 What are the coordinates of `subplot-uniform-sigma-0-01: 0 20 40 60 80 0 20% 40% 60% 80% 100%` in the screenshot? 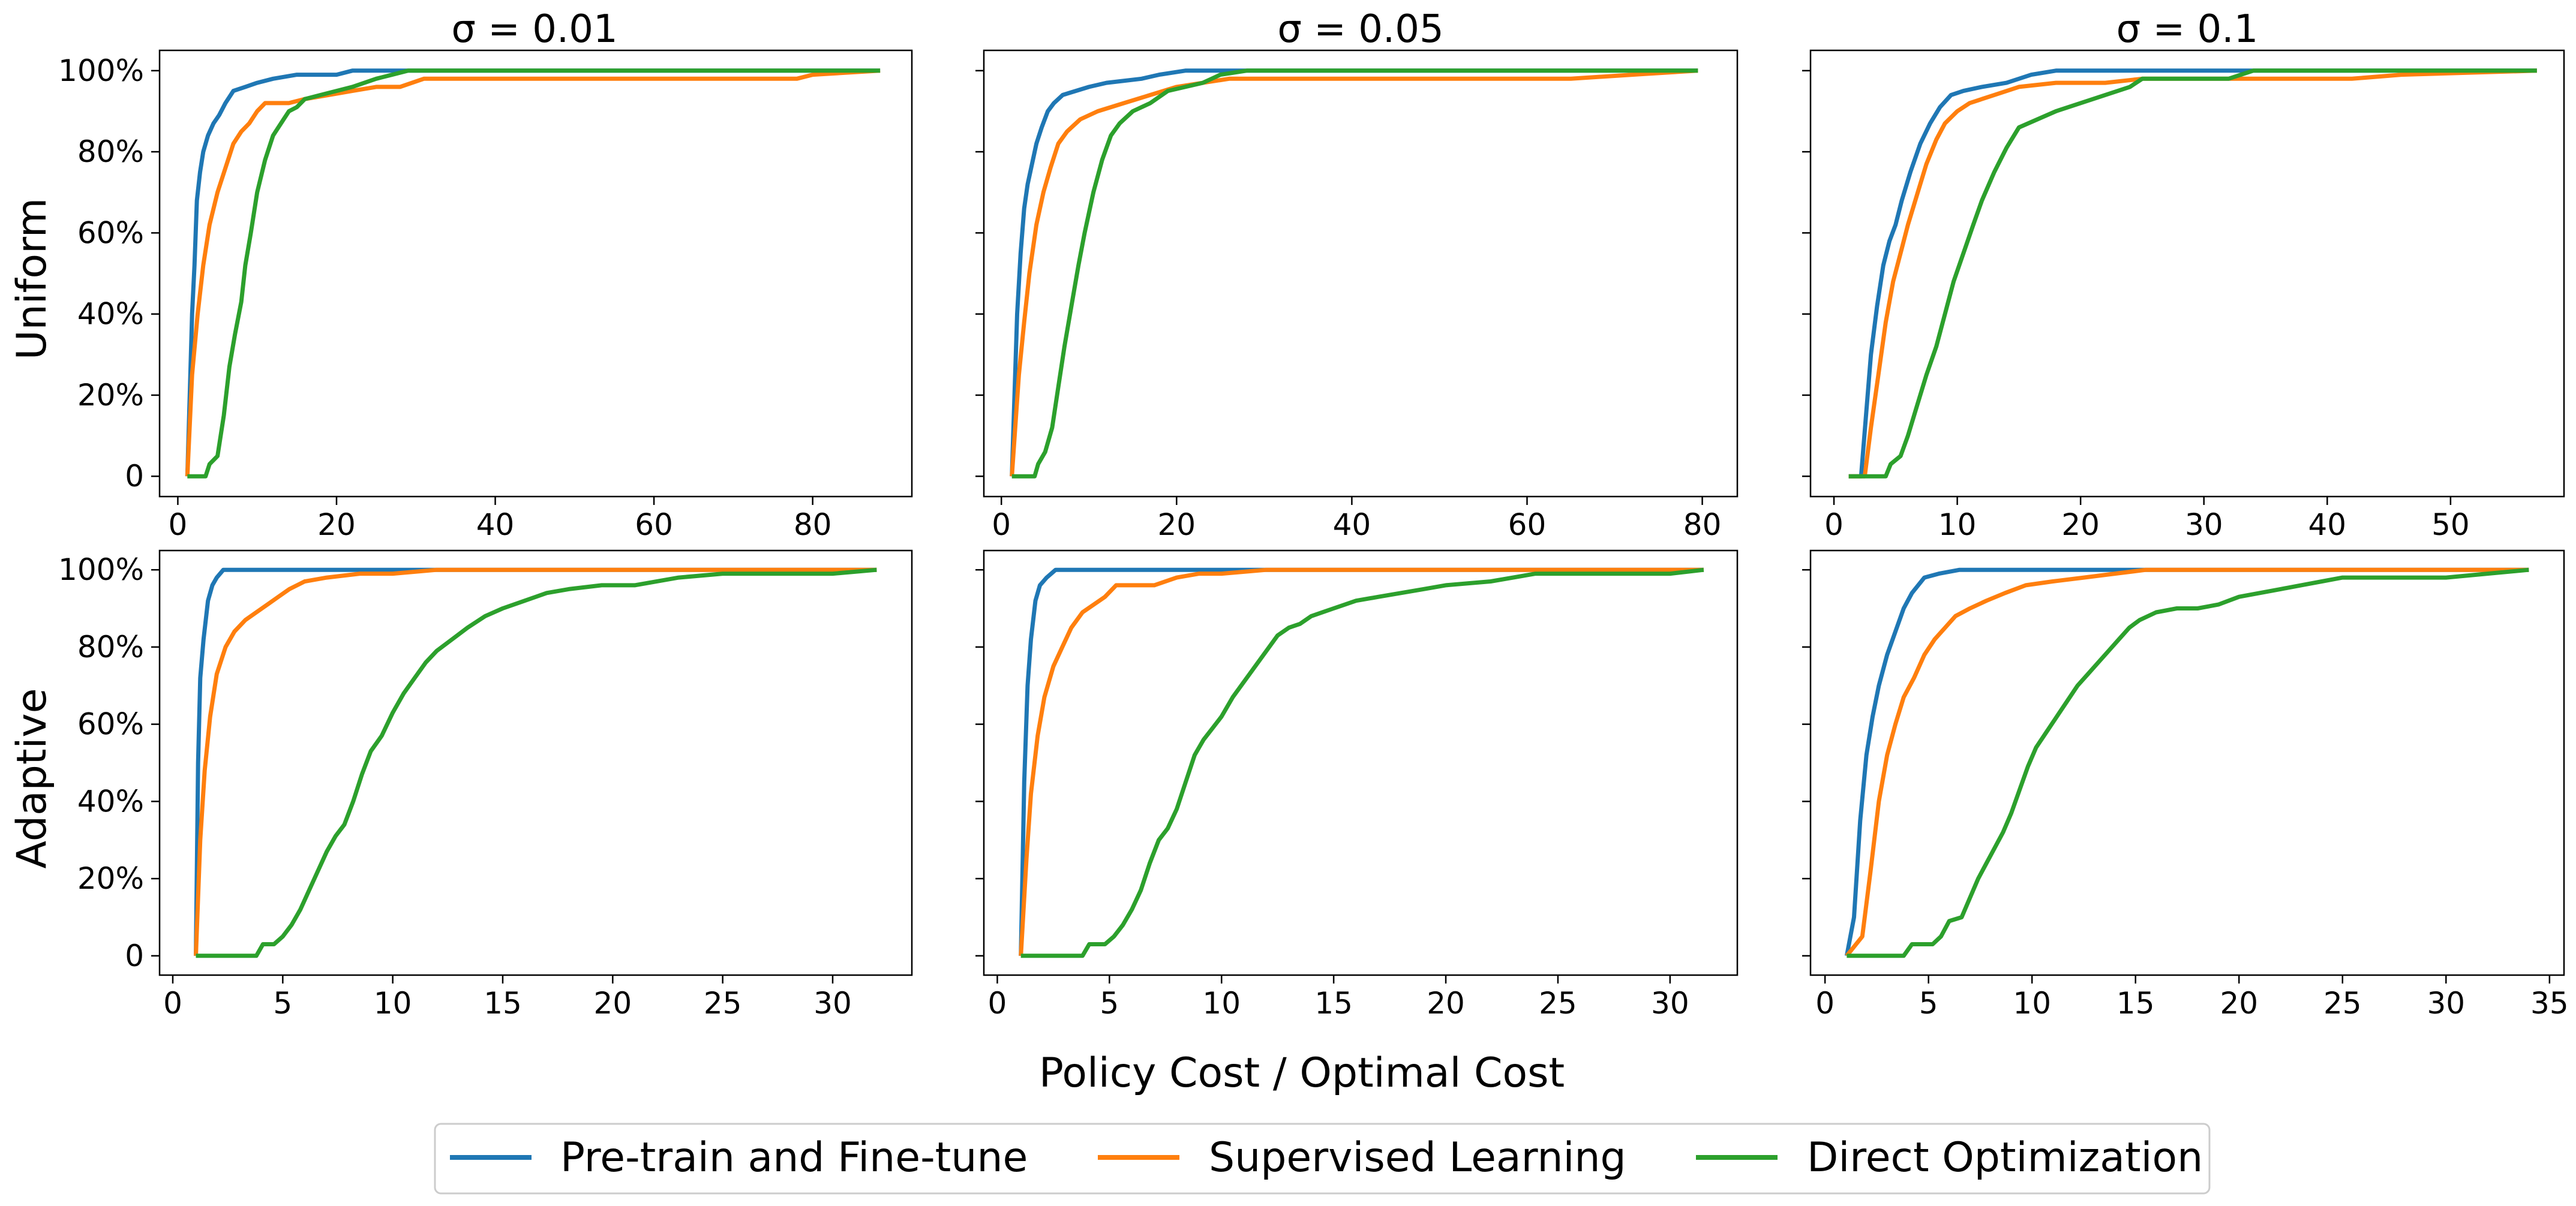 It's located at (485, 295).